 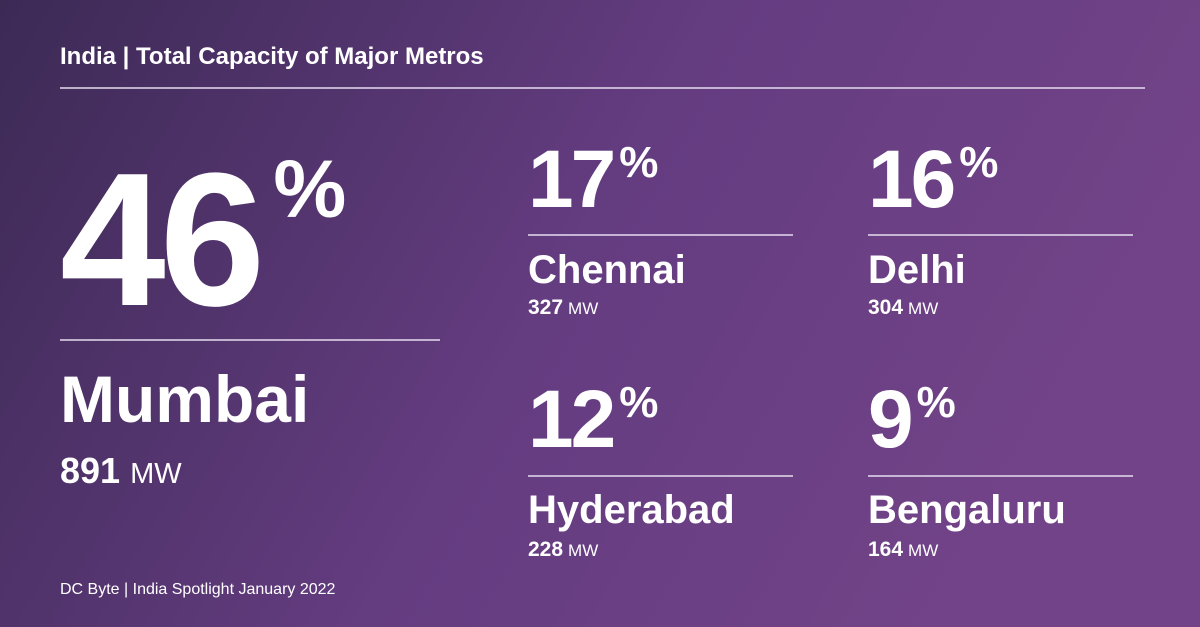 What do you see at coordinates (889, 419) in the screenshot?
I see `share-number: 9` at bounding box center [889, 419].